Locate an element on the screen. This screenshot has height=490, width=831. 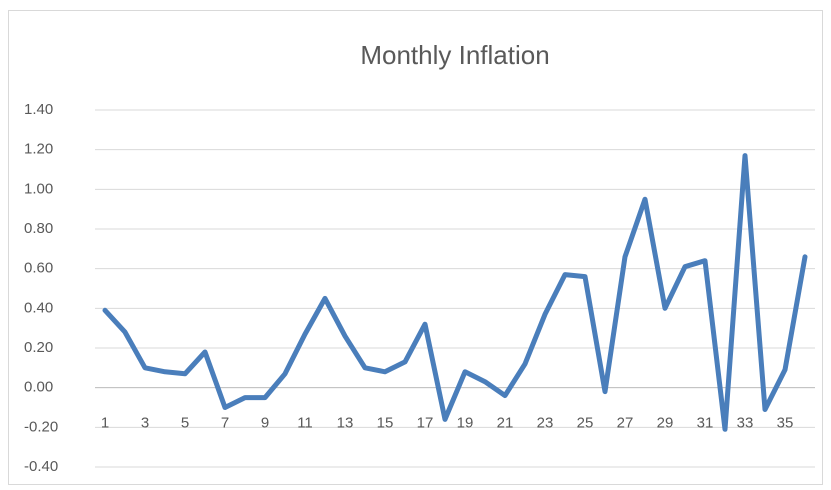
y-tick-label: -0.20 is located at coordinates (41, 426).